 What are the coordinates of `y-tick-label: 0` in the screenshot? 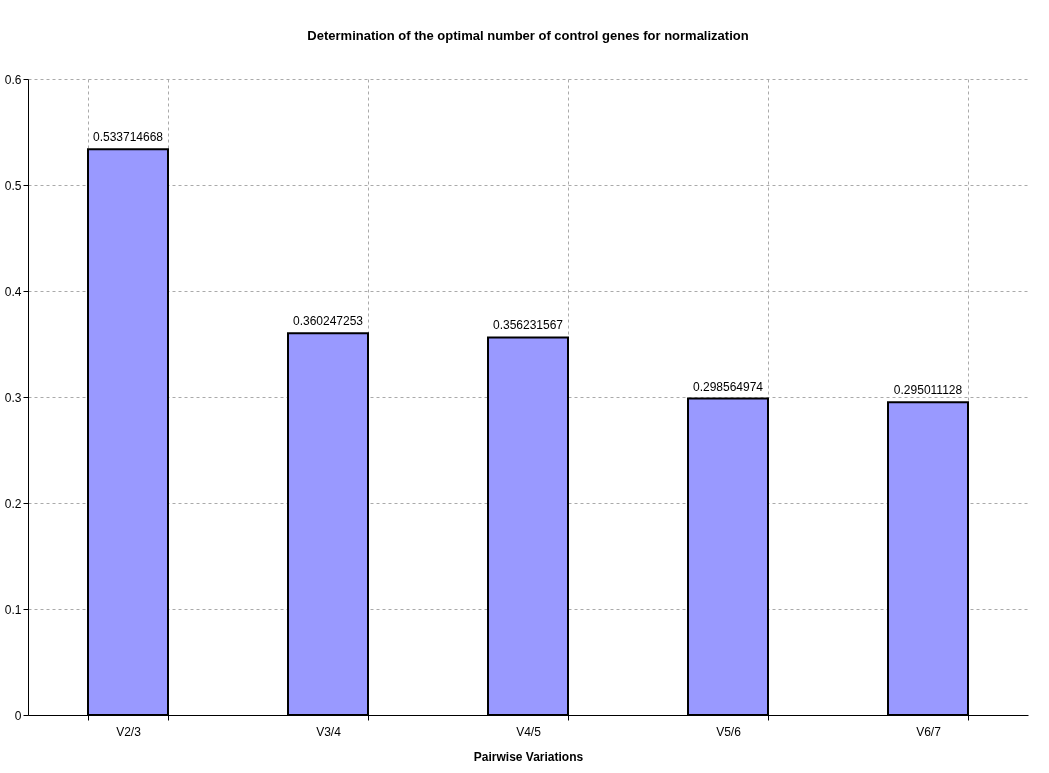 It's located at (18, 715).